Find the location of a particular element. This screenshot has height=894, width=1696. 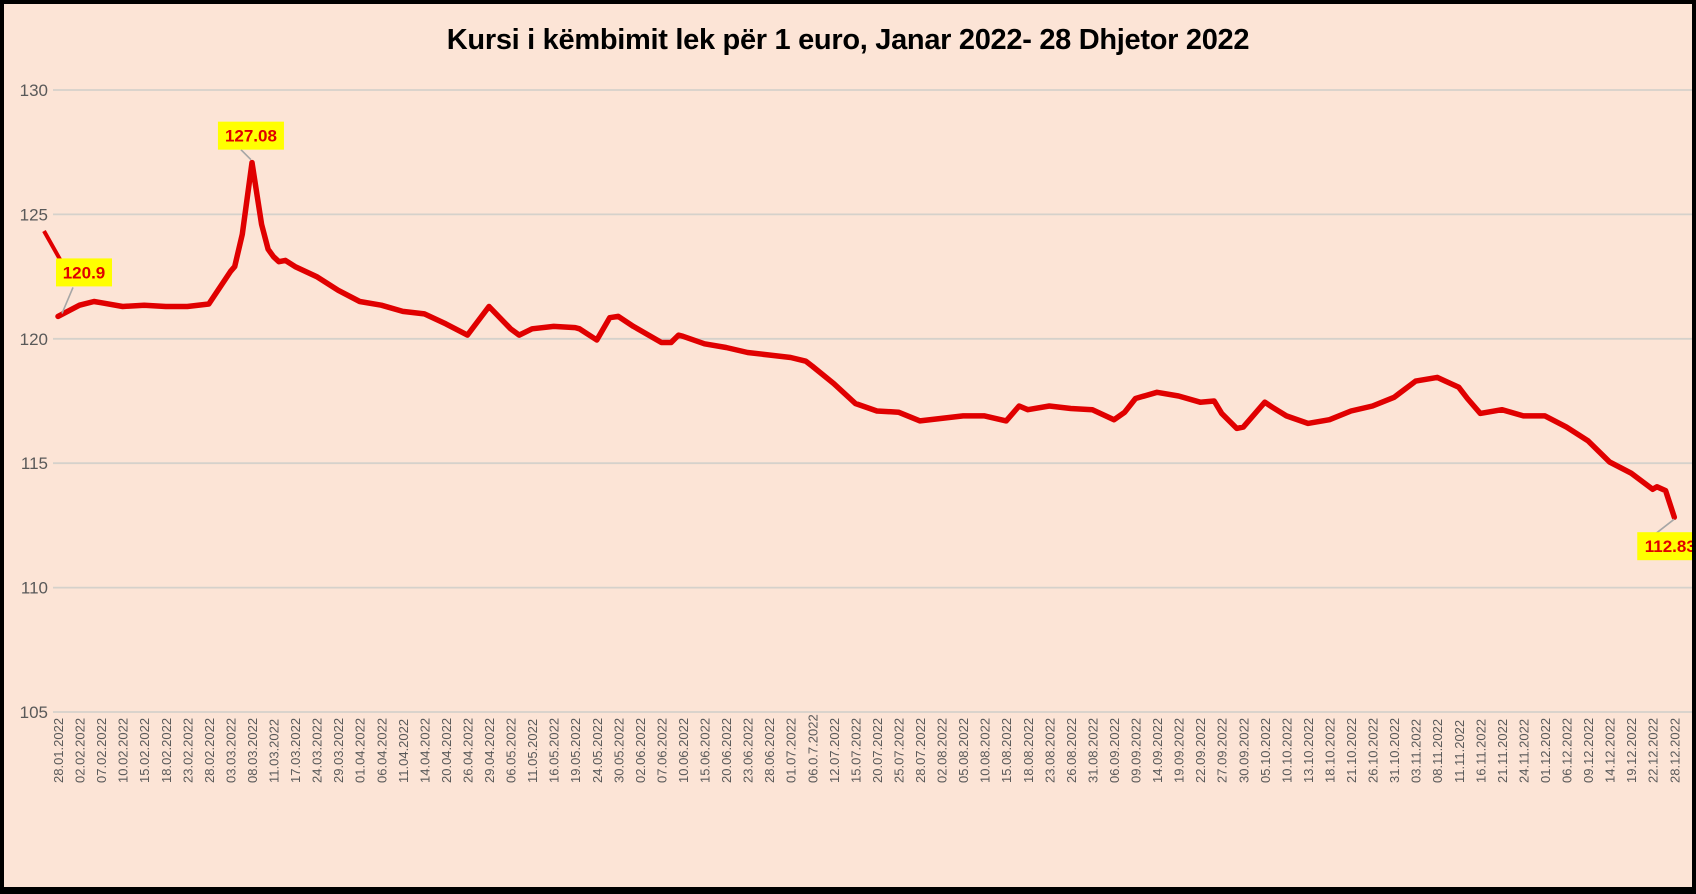

x-axis-tick-label: 07.02.2022 is located at coordinates (101, 750).